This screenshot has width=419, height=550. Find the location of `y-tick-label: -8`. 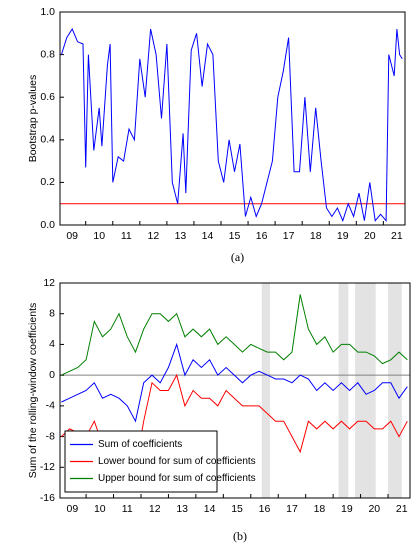

y-tick-label: -8 is located at coordinates (50, 436).